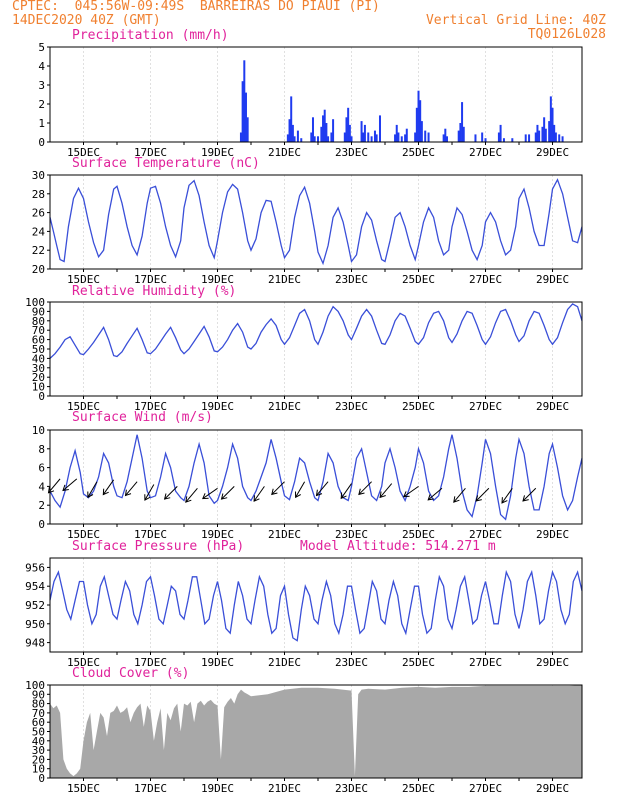 Image resolution: width=618 pixels, height=800 pixels. What do you see at coordinates (552, 152) in the screenshot?
I see `precip-xtick-label: 29DEC` at bounding box center [552, 152].